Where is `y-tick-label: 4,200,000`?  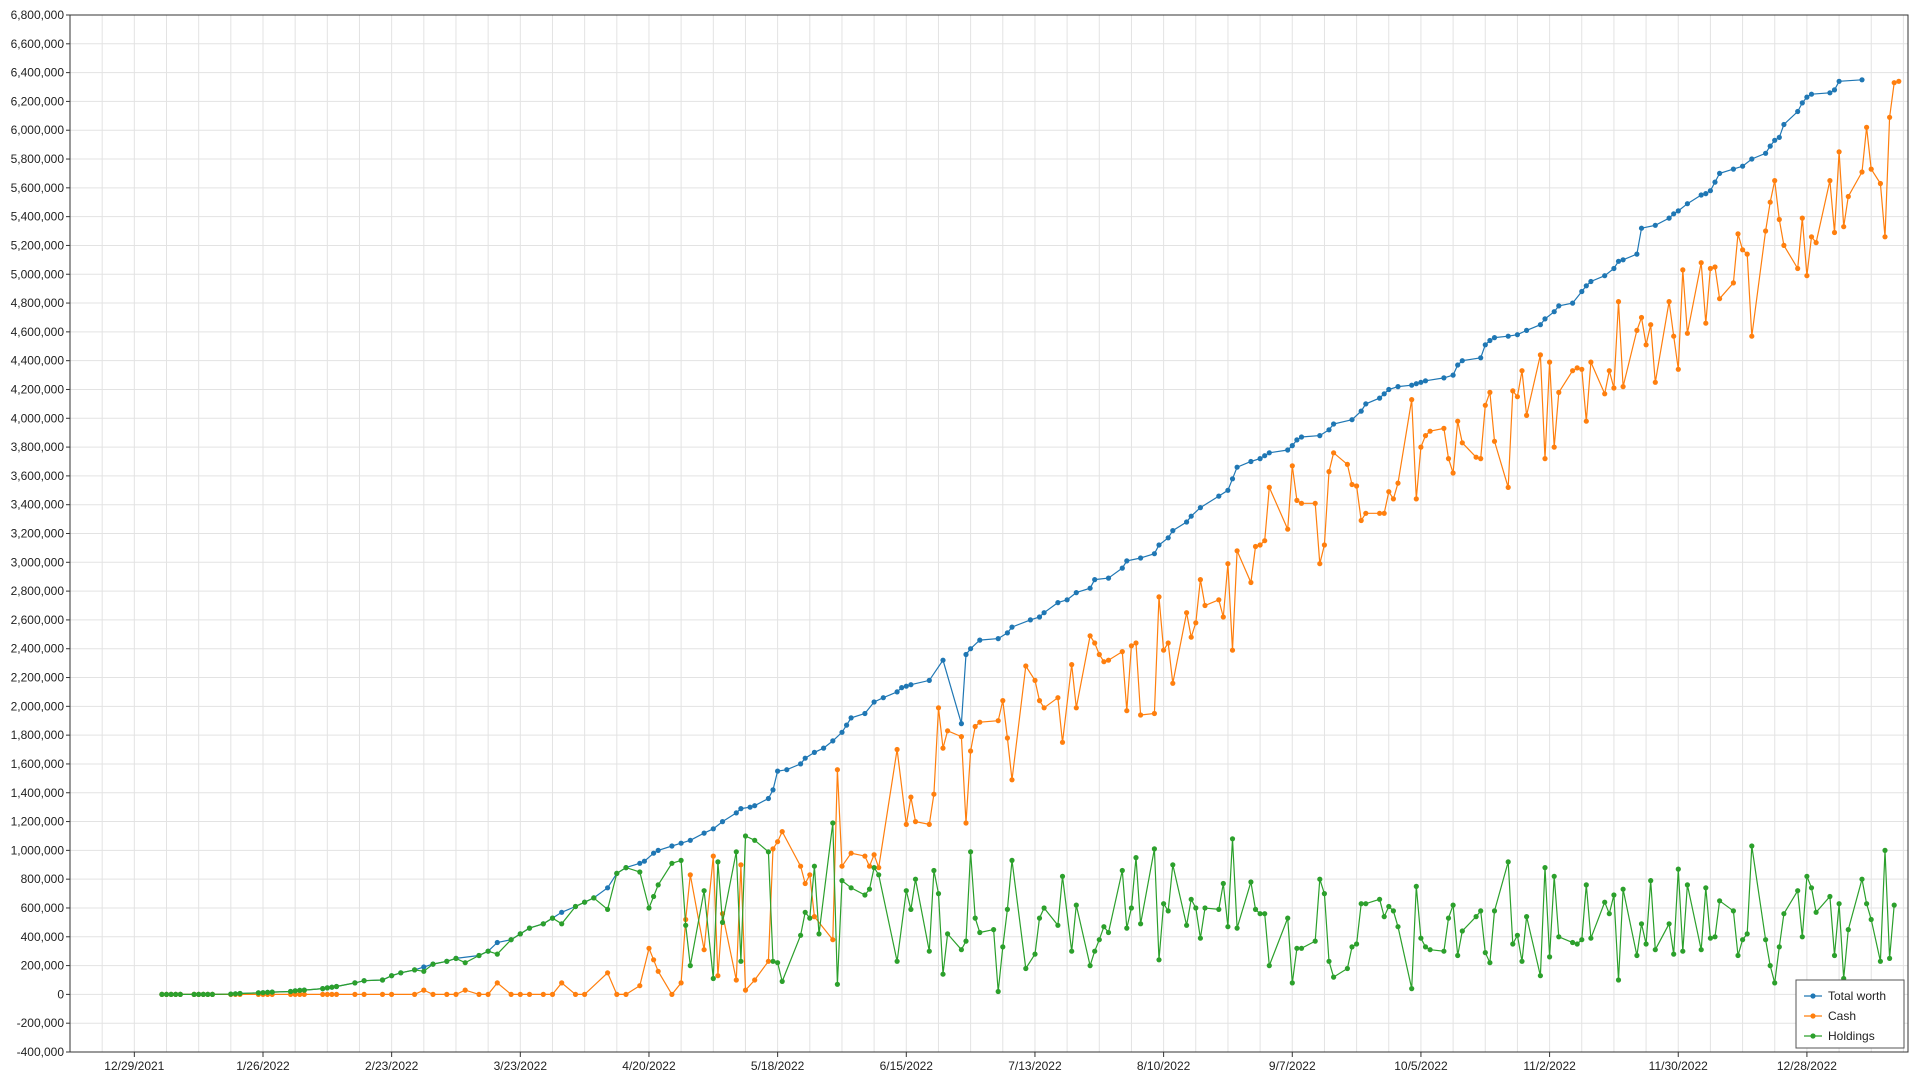 y-tick-label: 4,200,000 is located at coordinates (38, 389).